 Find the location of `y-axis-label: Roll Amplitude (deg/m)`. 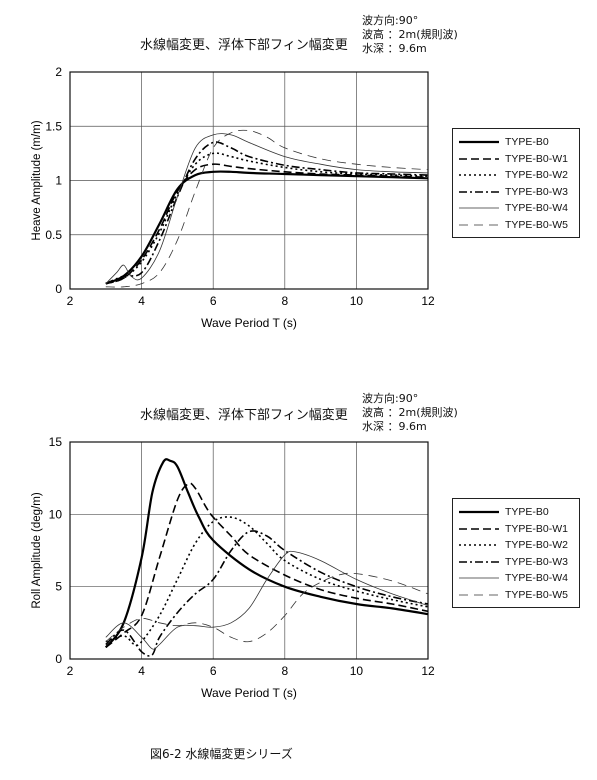

y-axis-label: Roll Amplitude (deg/m) is located at coordinates (37, 550).